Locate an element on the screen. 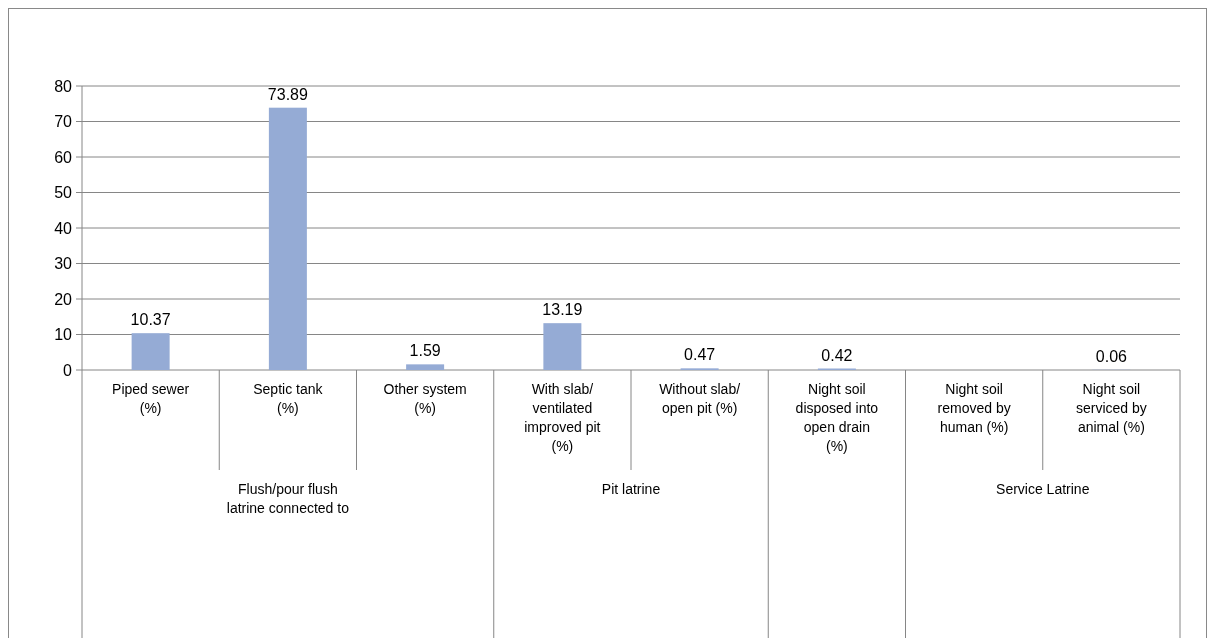 This screenshot has height=638, width=1215. x-tick-label: Piped sewer (%) is located at coordinates (151, 398).